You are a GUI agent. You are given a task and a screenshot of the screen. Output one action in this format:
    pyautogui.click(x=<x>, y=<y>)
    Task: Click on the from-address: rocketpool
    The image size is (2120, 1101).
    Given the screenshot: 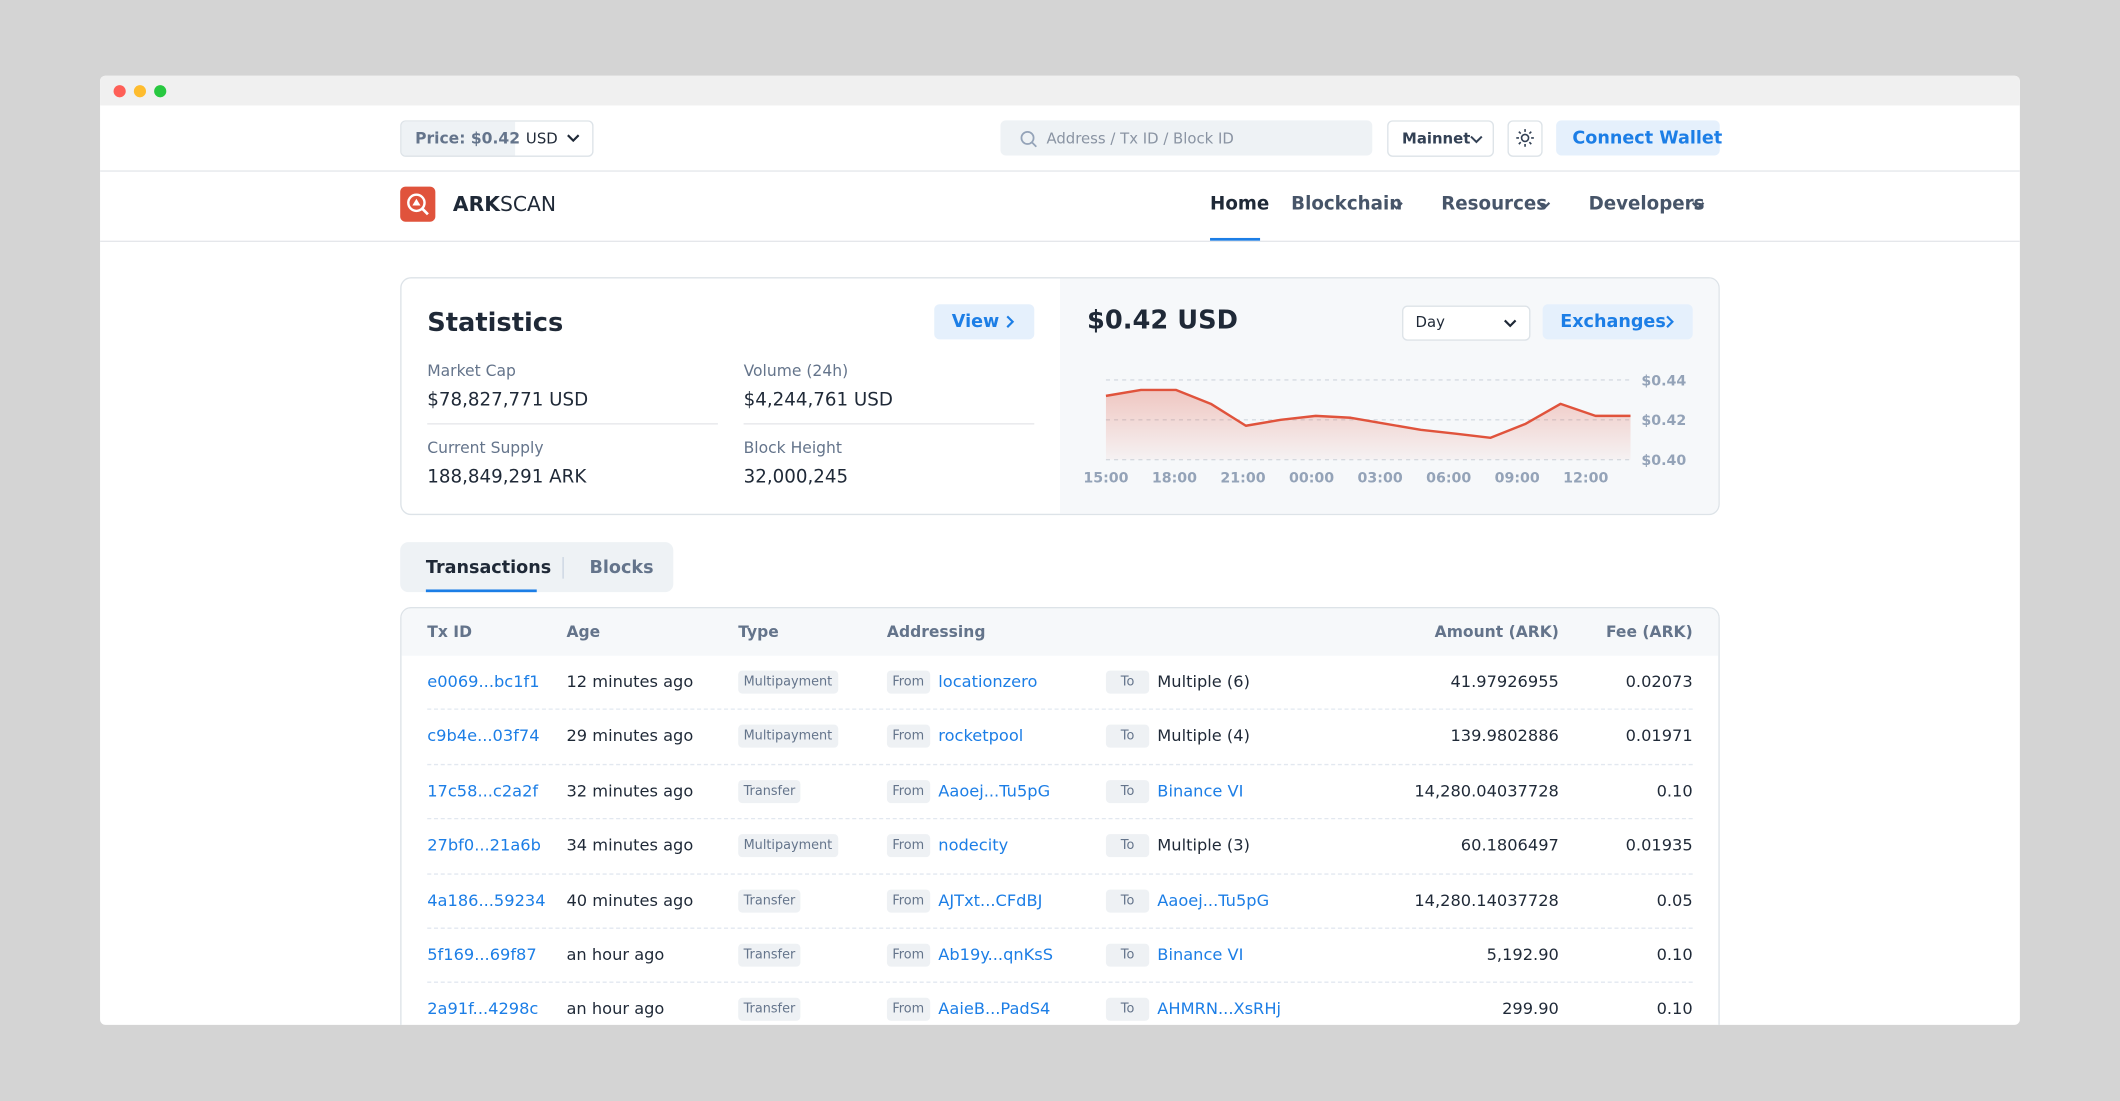 What is the action you would take?
    pyautogui.click(x=981, y=736)
    